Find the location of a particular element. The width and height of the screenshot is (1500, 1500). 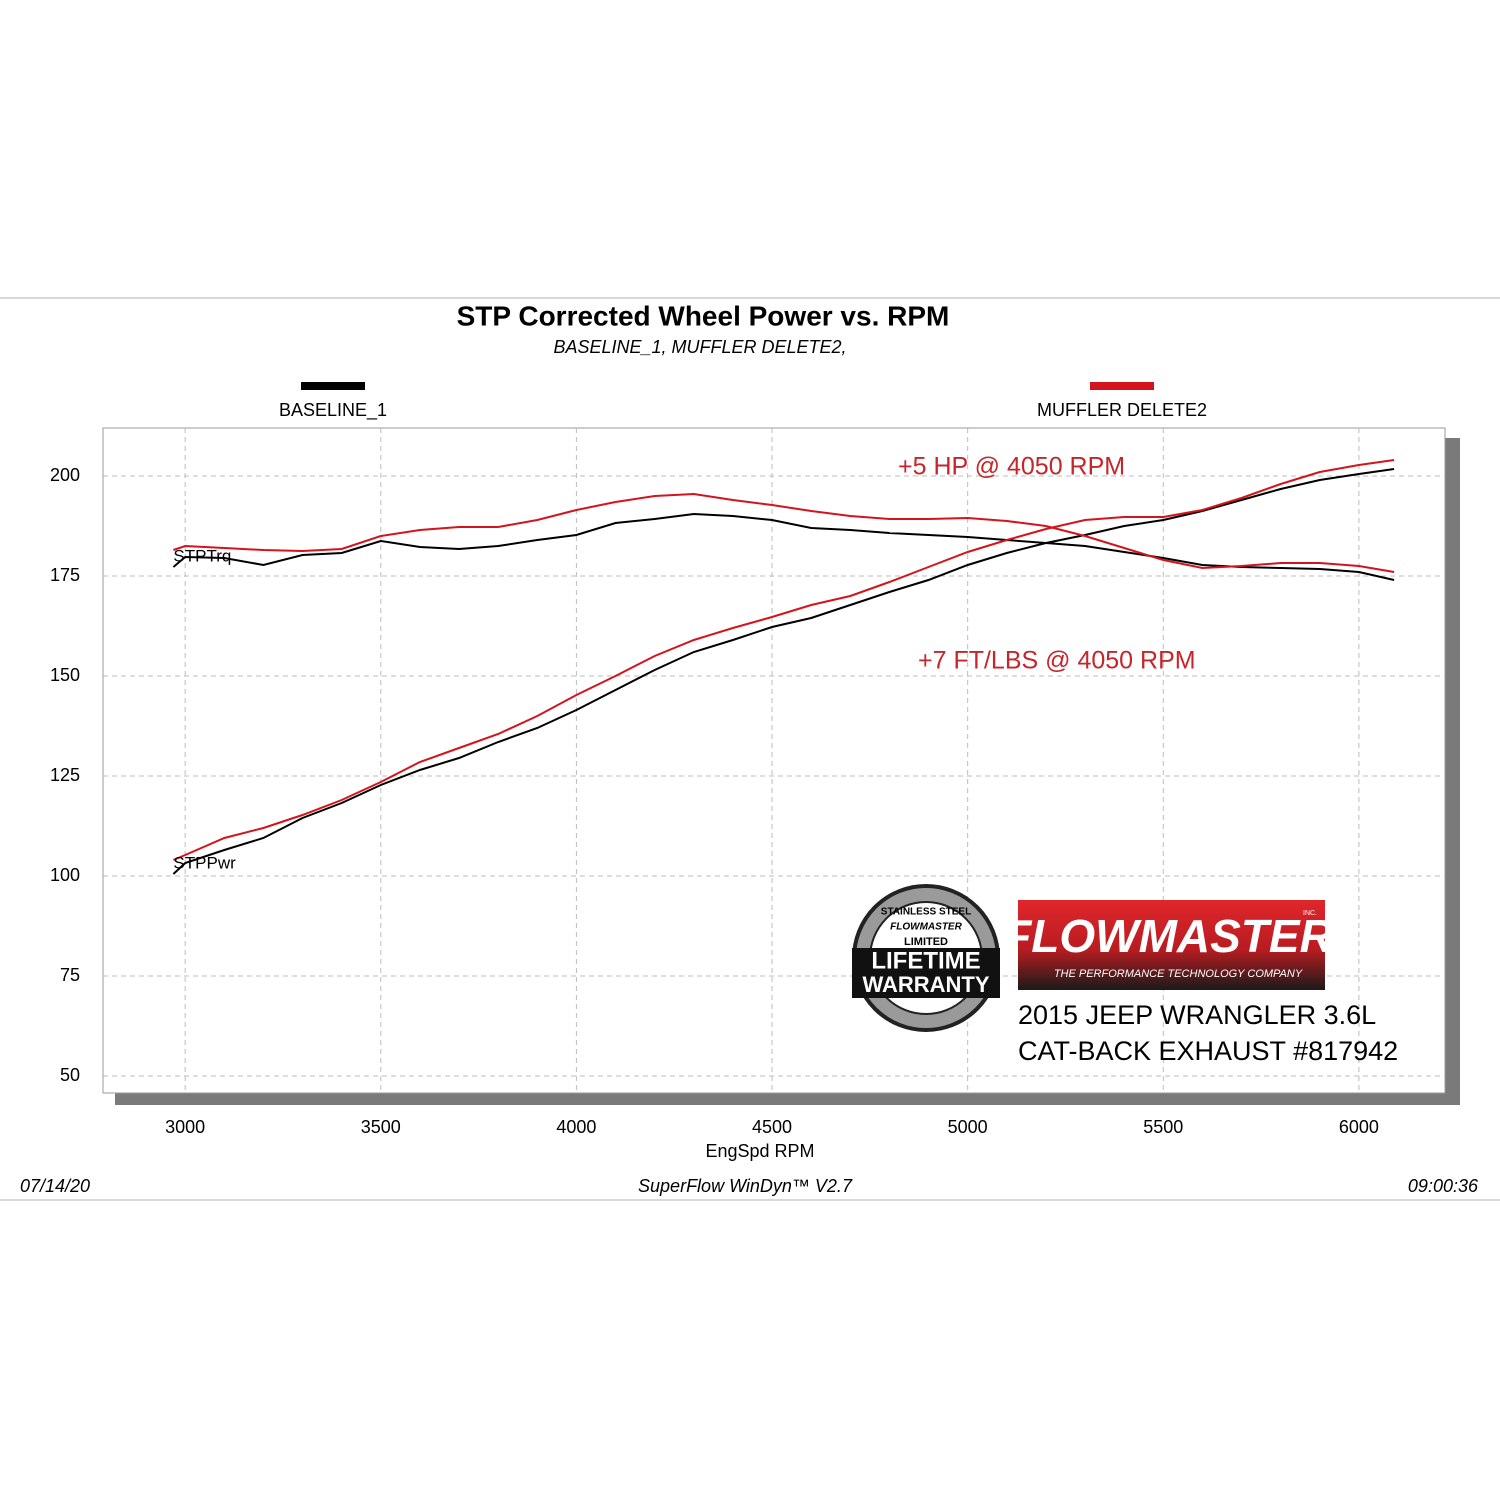

badge-text: LIMITED is located at coordinates (926, 942).